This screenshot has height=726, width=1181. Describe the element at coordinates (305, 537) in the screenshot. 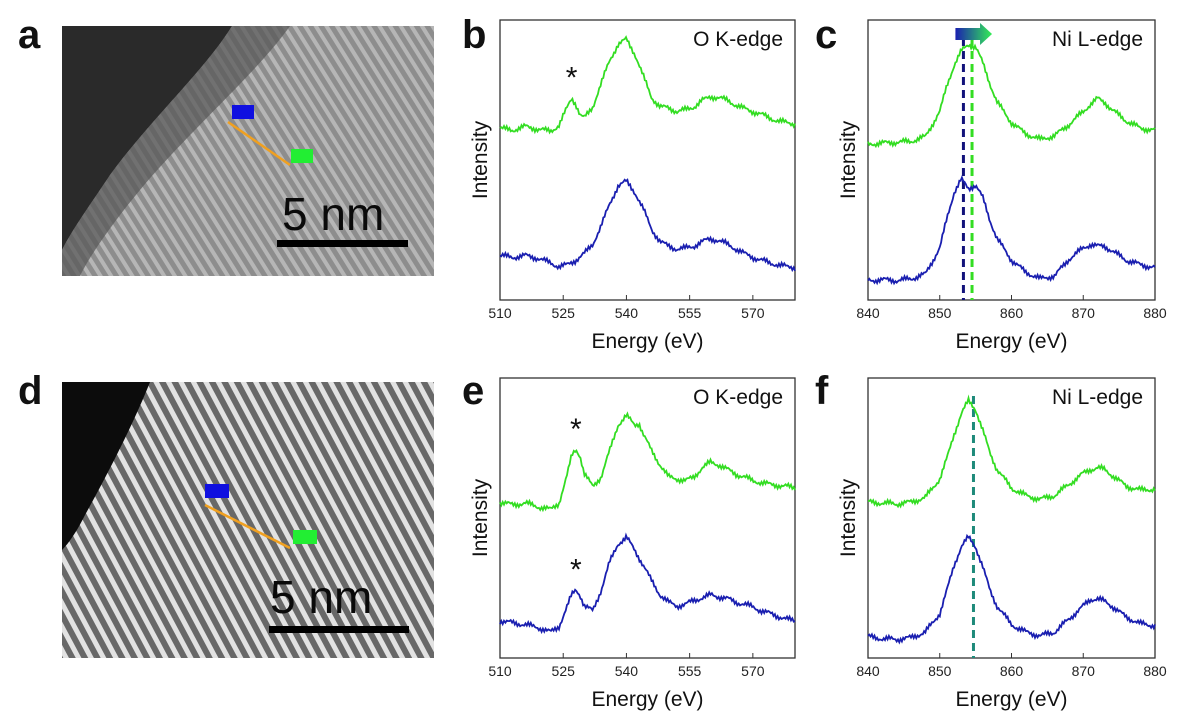

I see `green-region-marker-d` at that location.